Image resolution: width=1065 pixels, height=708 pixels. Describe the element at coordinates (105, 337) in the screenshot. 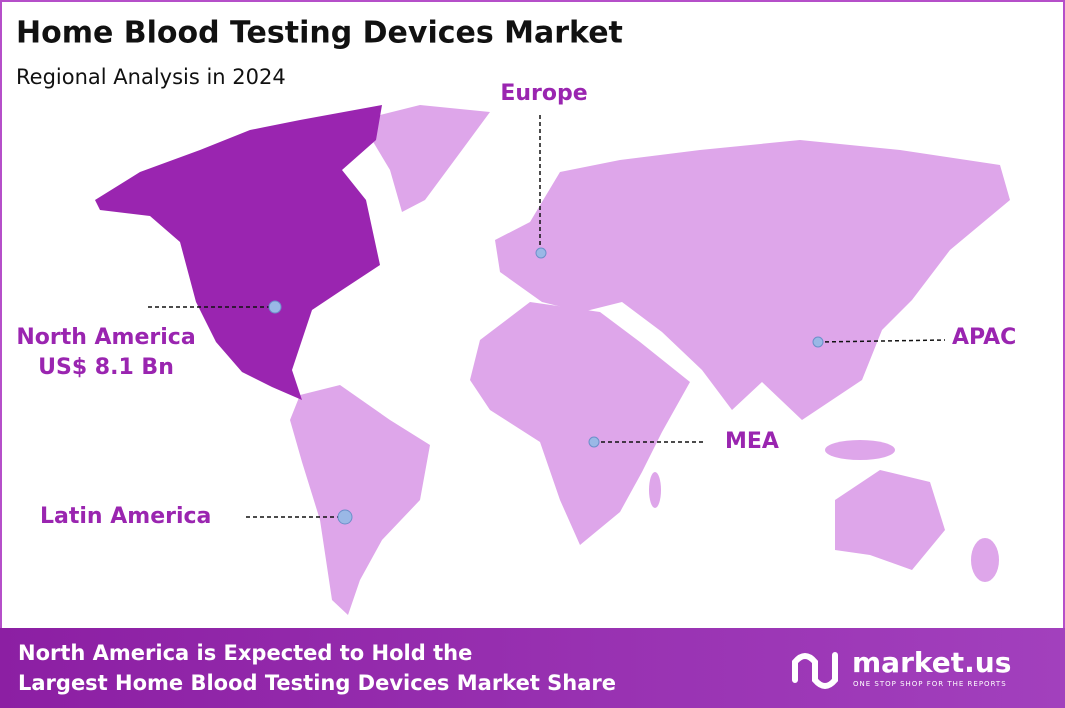

I see `region-name: North America` at that location.